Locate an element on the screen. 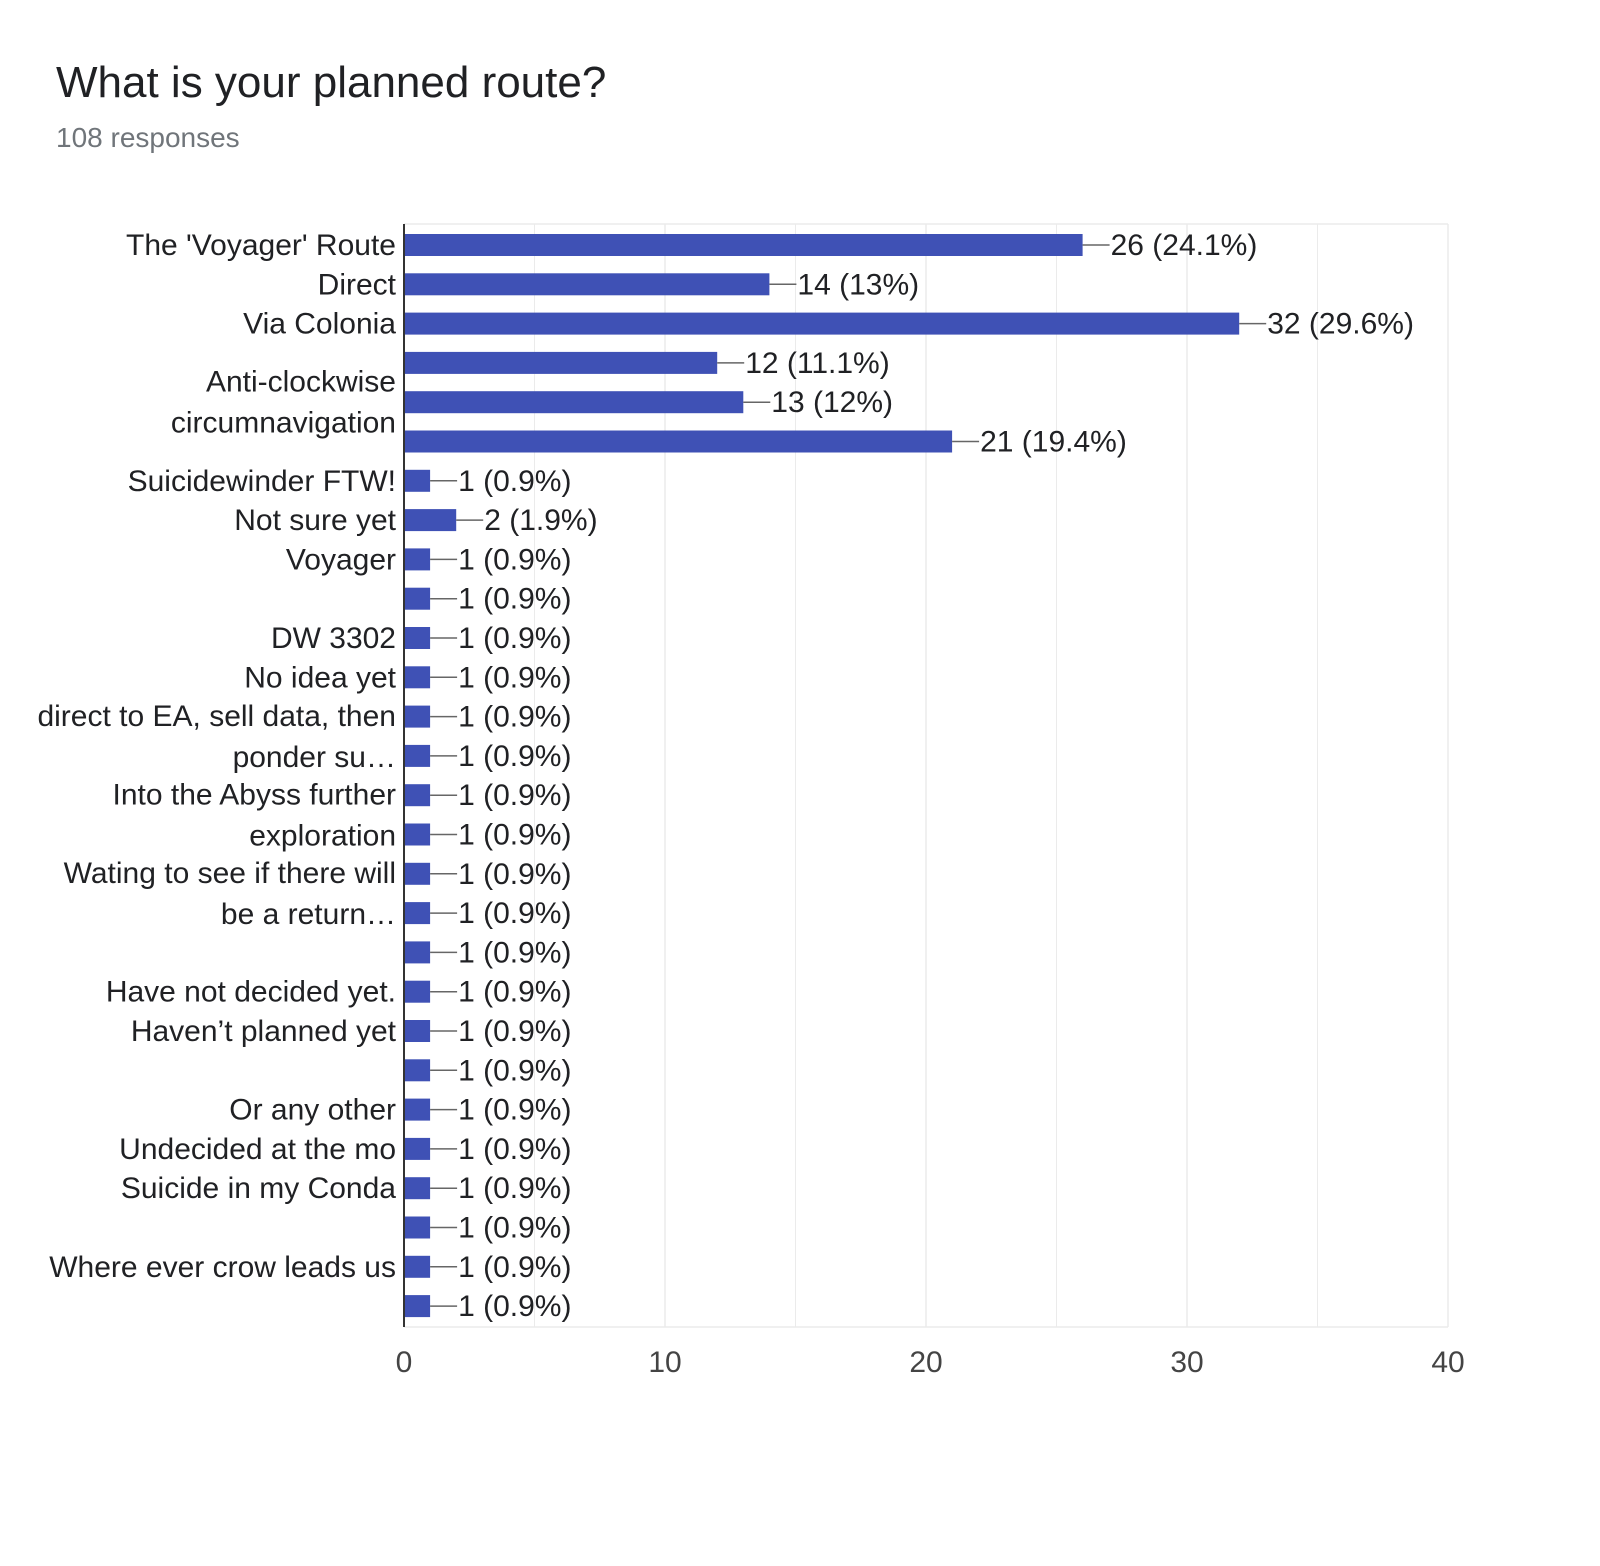 The width and height of the screenshot is (1600, 1566). category-label: Anti-clockwise is located at coordinates (301, 382).